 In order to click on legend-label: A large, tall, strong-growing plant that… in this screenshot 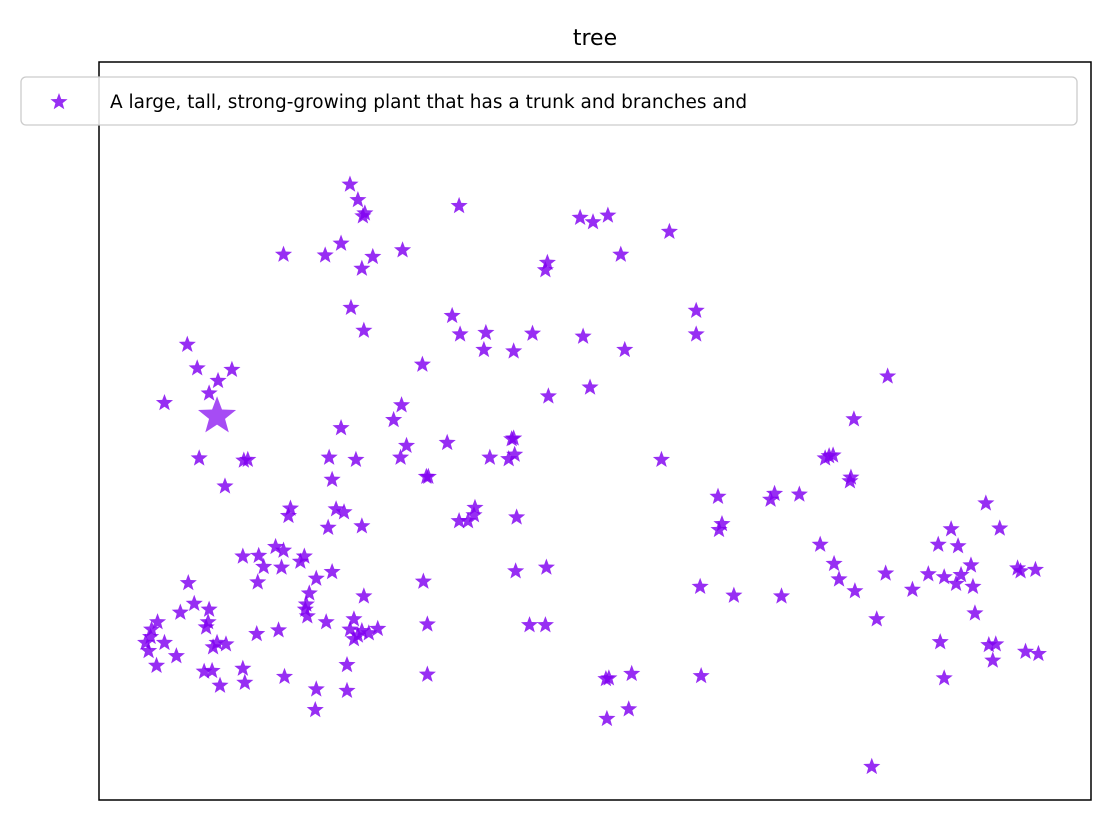, I will do `click(428, 102)`.